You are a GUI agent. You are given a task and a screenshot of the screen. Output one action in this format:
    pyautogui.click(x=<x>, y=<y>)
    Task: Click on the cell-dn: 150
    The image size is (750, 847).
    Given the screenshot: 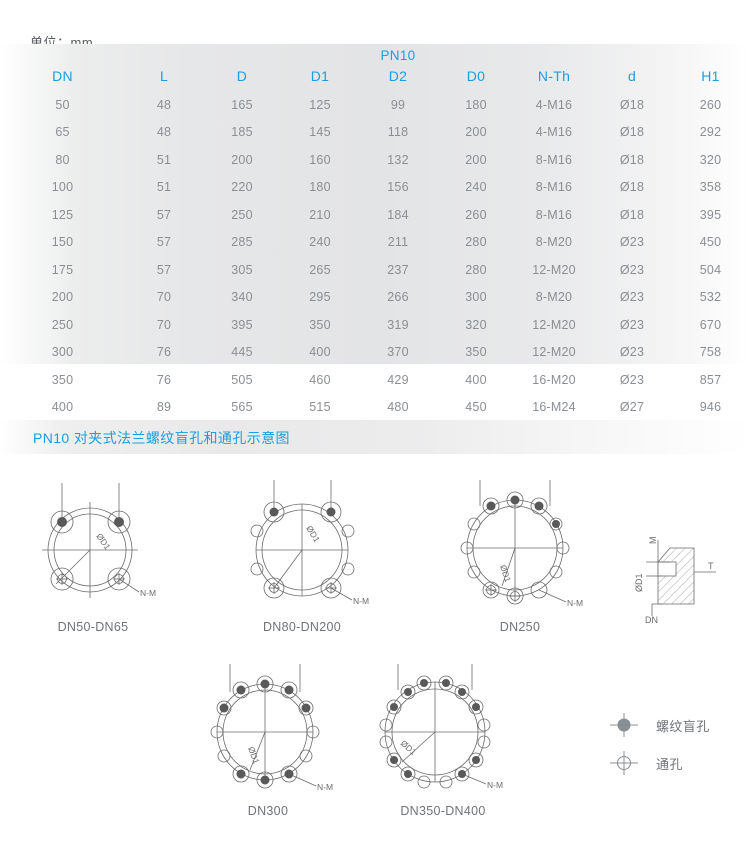 What is the action you would take?
    pyautogui.click(x=62, y=242)
    